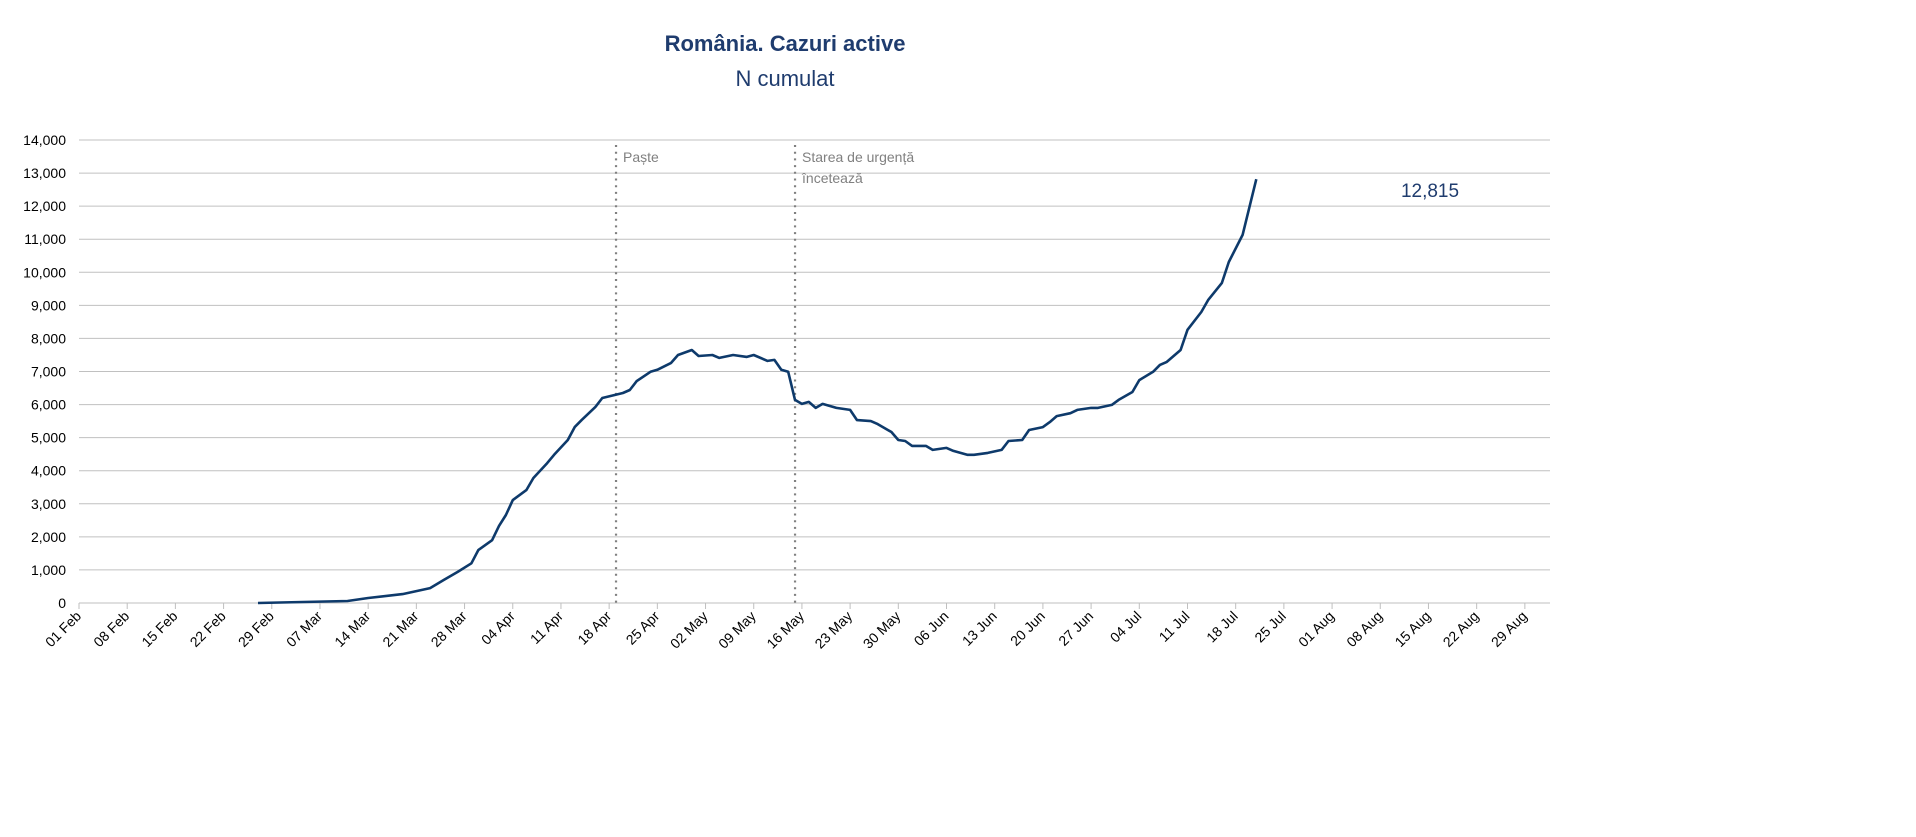 The width and height of the screenshot is (1916, 837). I want to click on x-tick-label: 30 May, so click(882, 630).